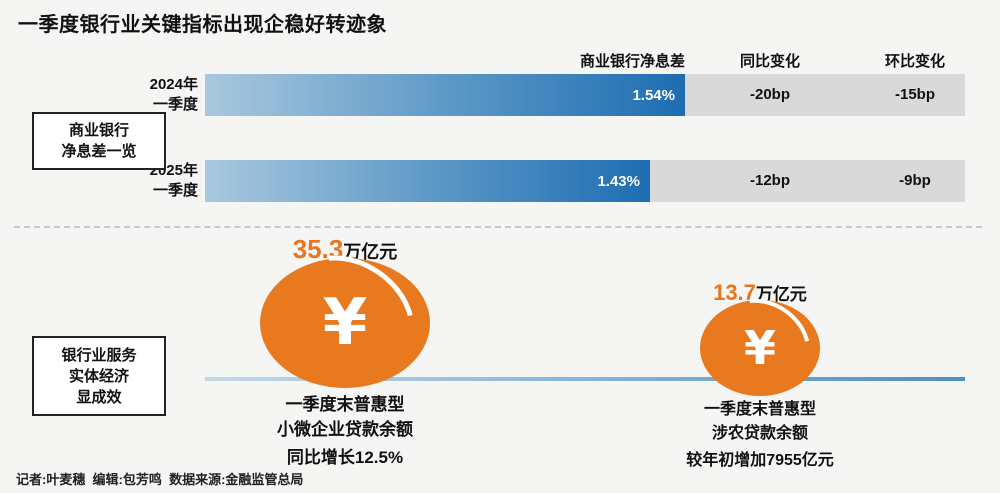 This screenshot has height=493, width=1000. I want to click on desc-line: 小微企业贷款余额, so click(345, 429).